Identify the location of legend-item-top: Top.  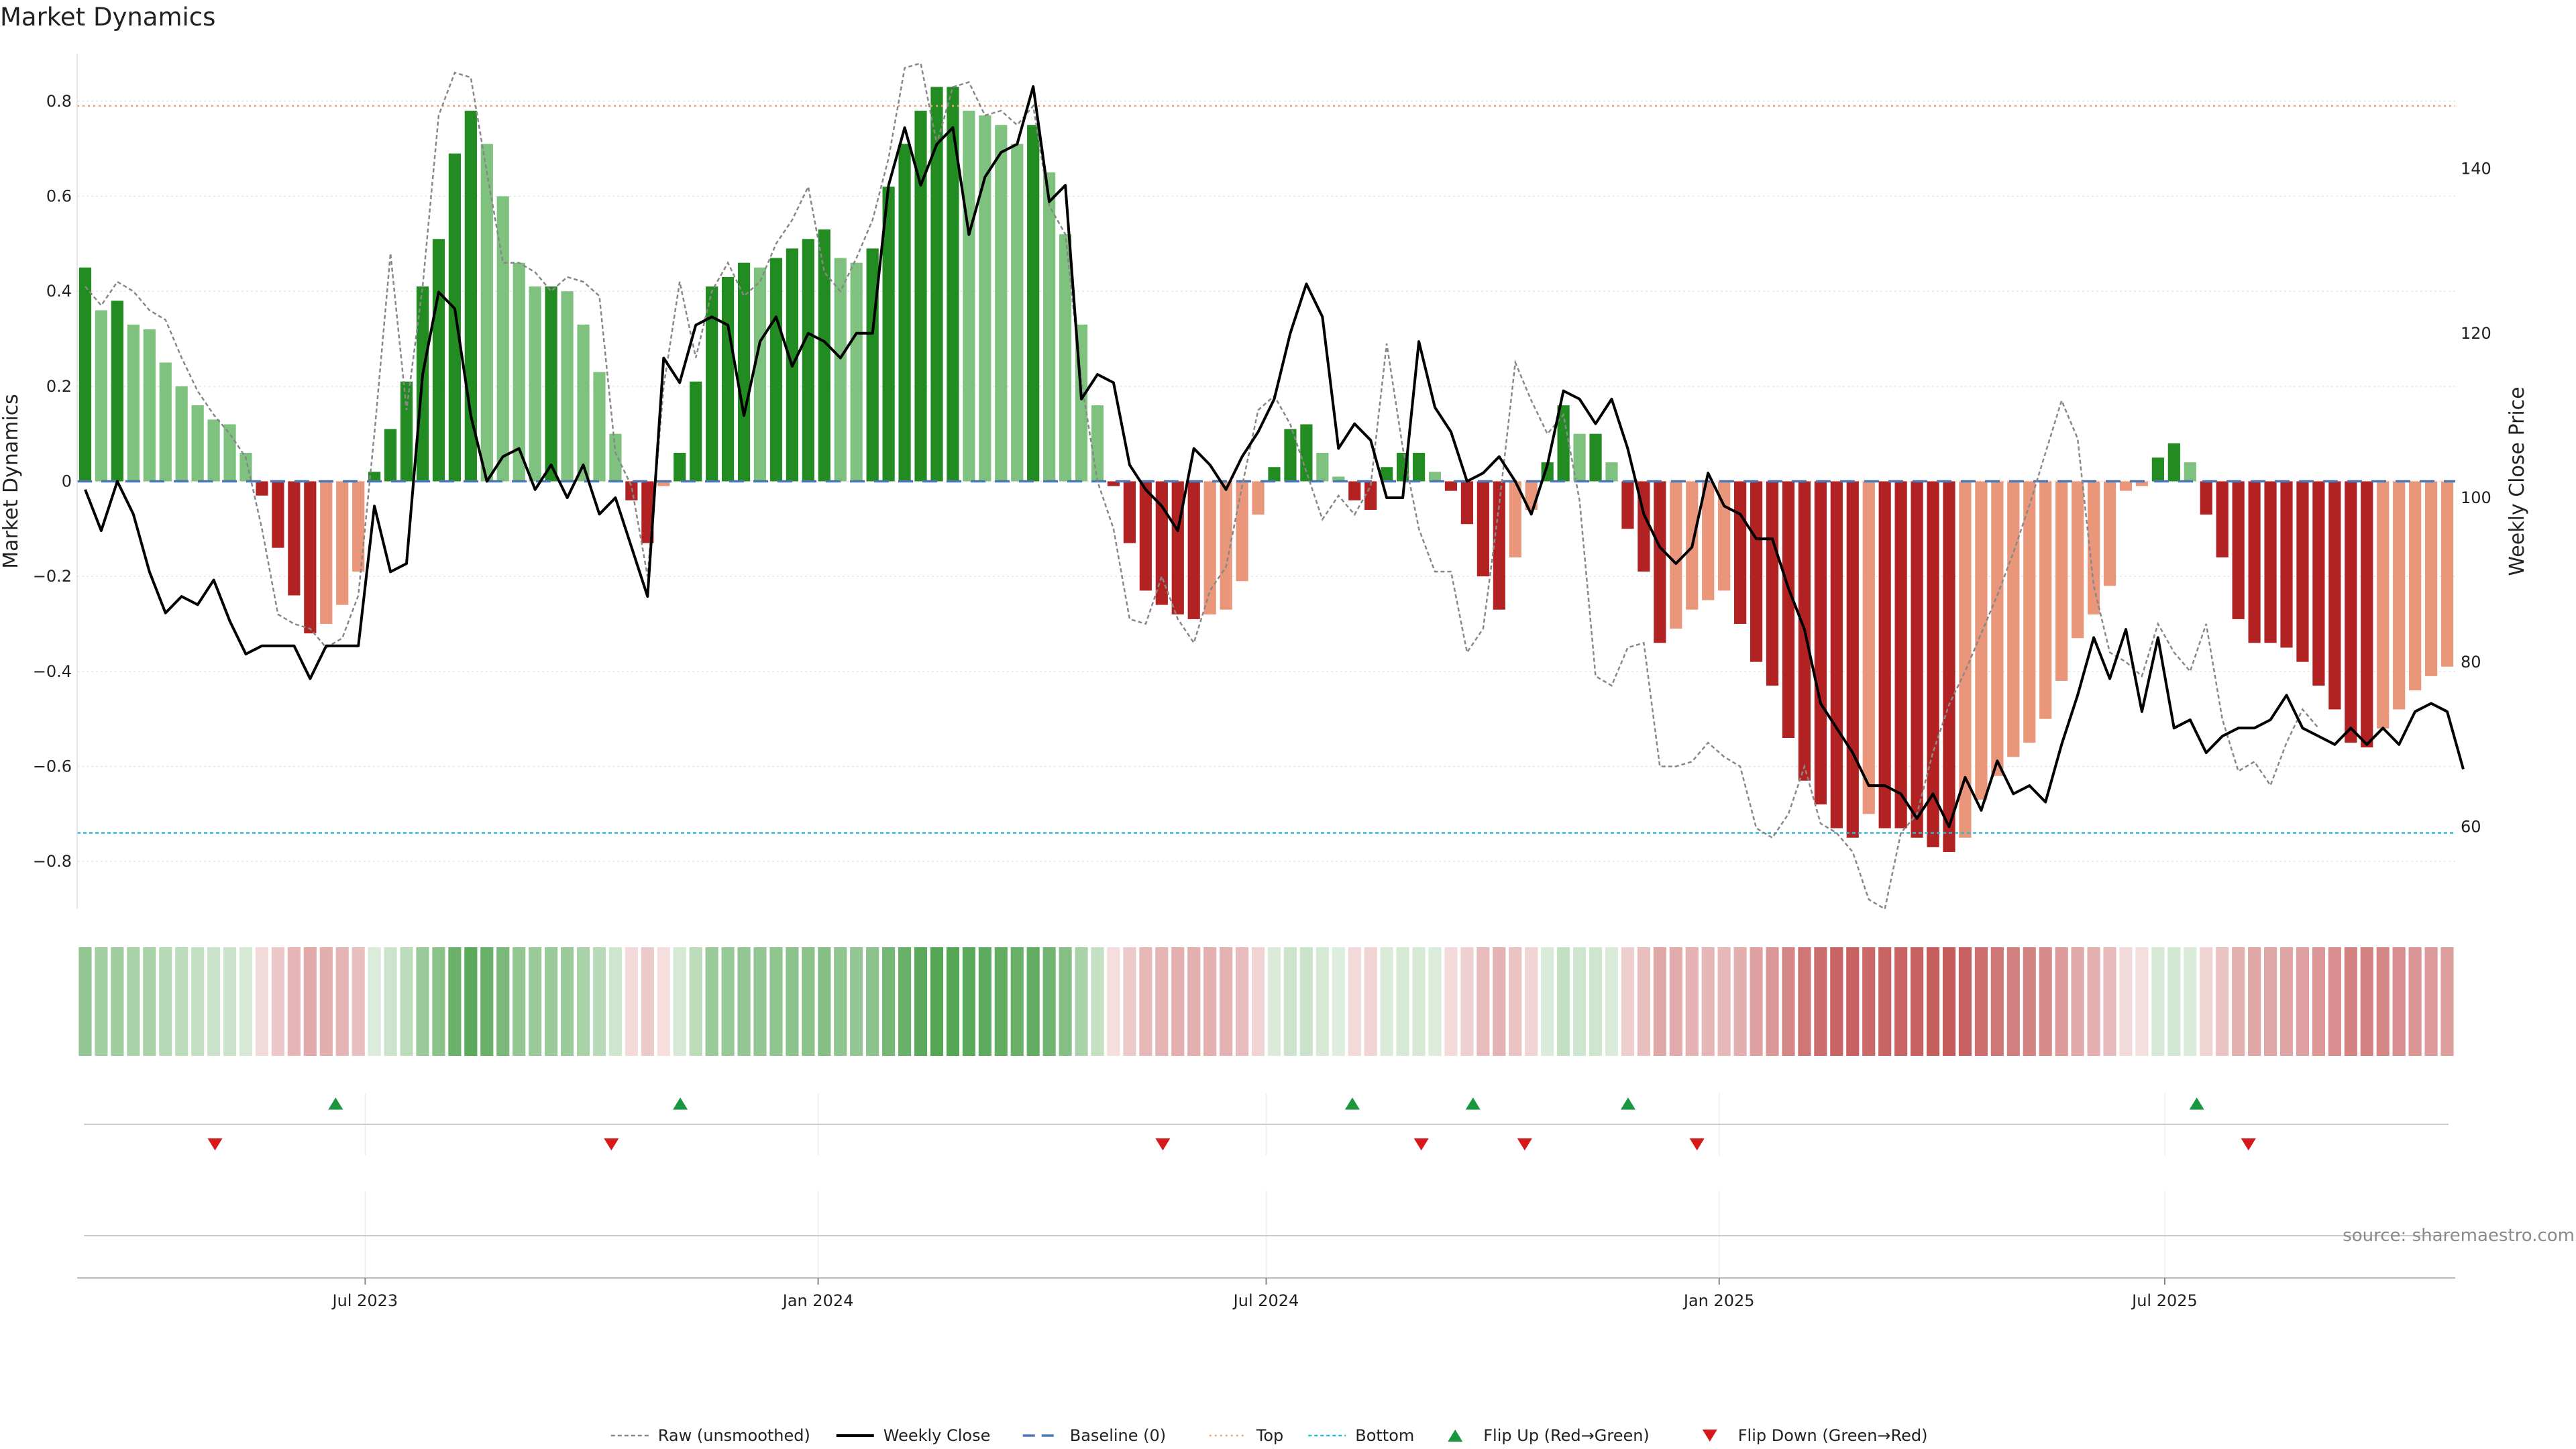
(1246, 1435).